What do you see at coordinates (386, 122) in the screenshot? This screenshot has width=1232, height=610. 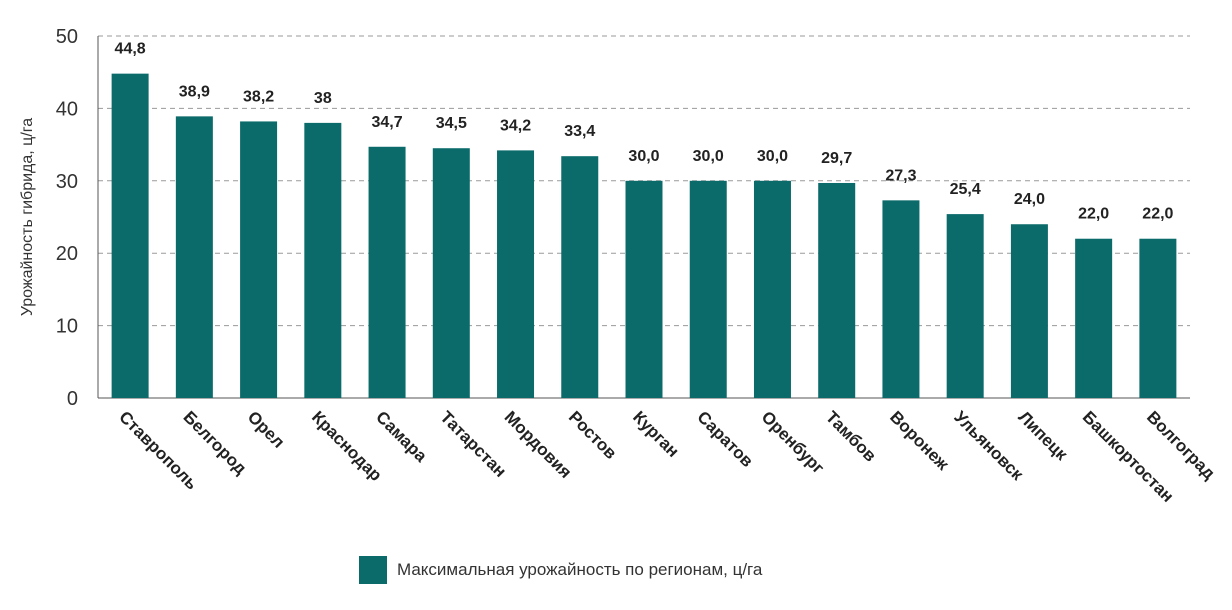 I see `data-label: 34,7` at bounding box center [386, 122].